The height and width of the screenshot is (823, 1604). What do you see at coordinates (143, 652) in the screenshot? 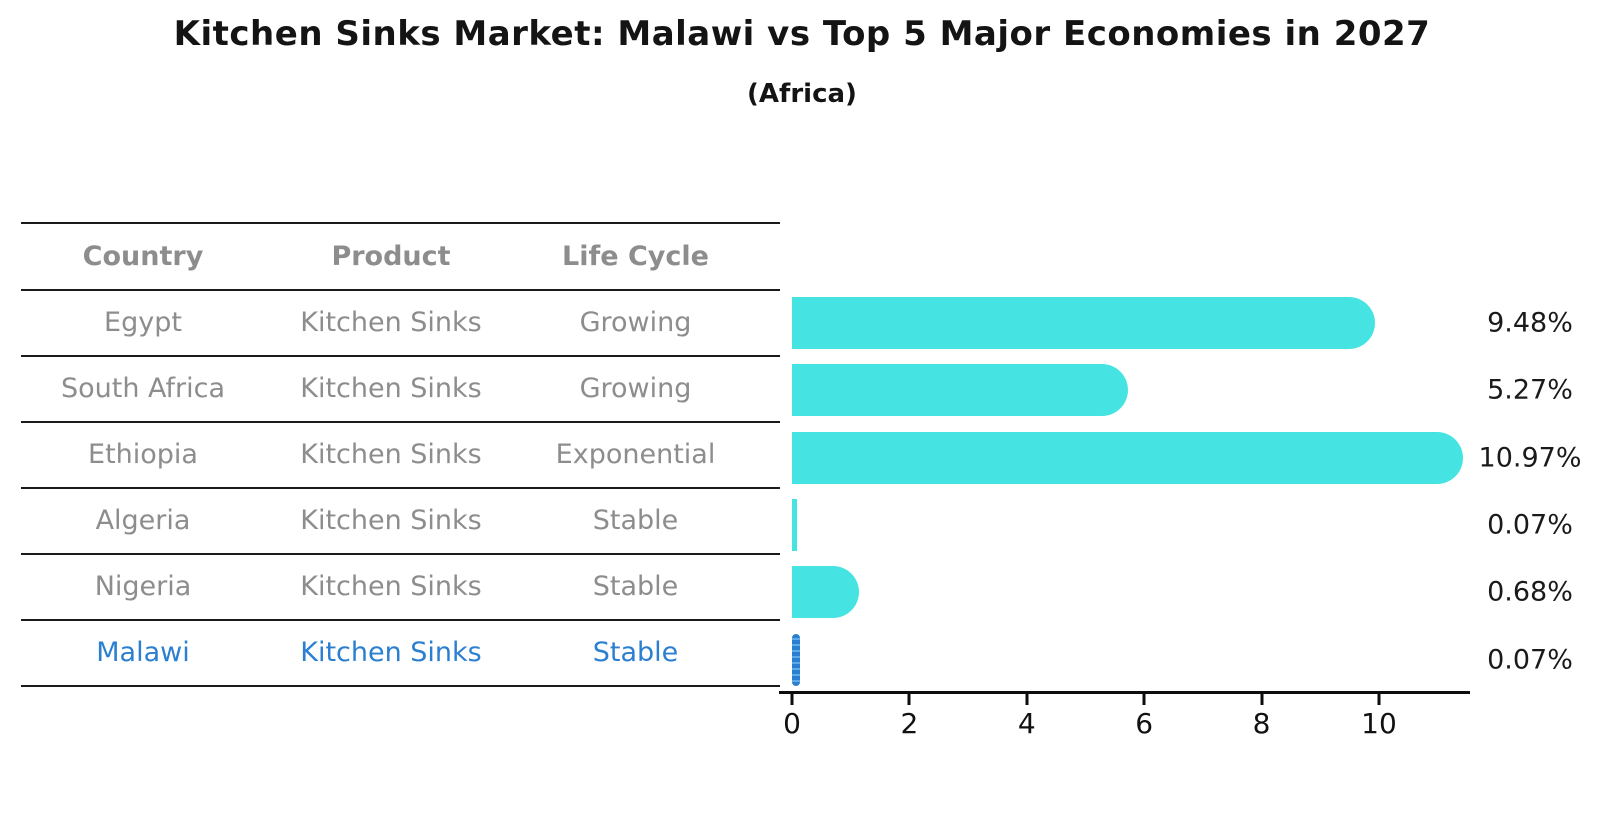
I see `table-cell-country: Malawi` at bounding box center [143, 652].